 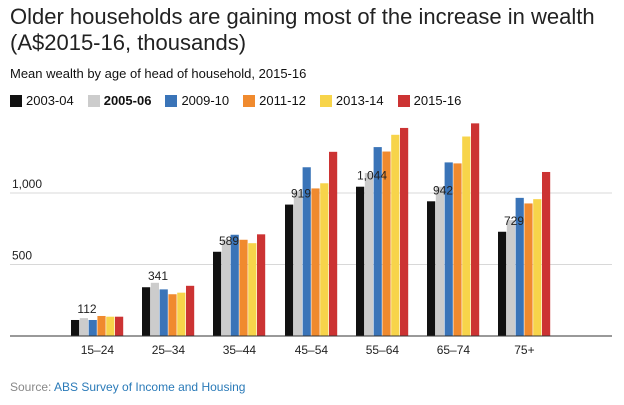 I want to click on legend-label: 2005-06, so click(x=127, y=100).